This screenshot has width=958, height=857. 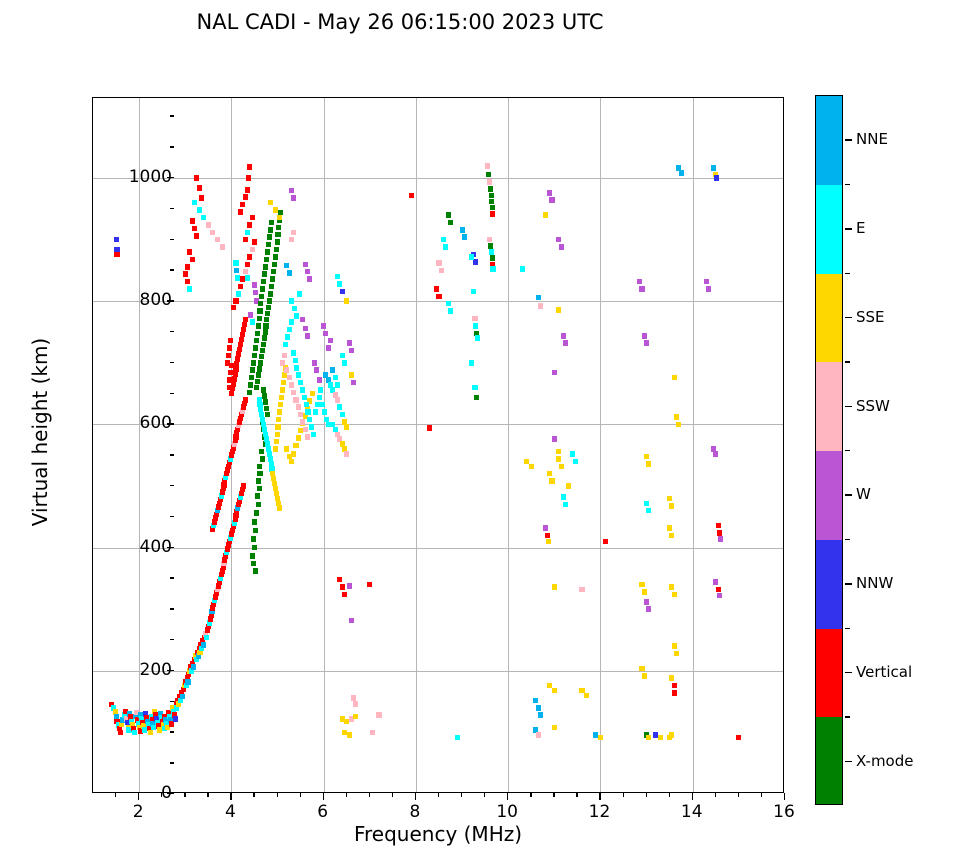 What do you see at coordinates (847, 451) in the screenshot?
I see `colorbar-boundary-tick` at bounding box center [847, 451].